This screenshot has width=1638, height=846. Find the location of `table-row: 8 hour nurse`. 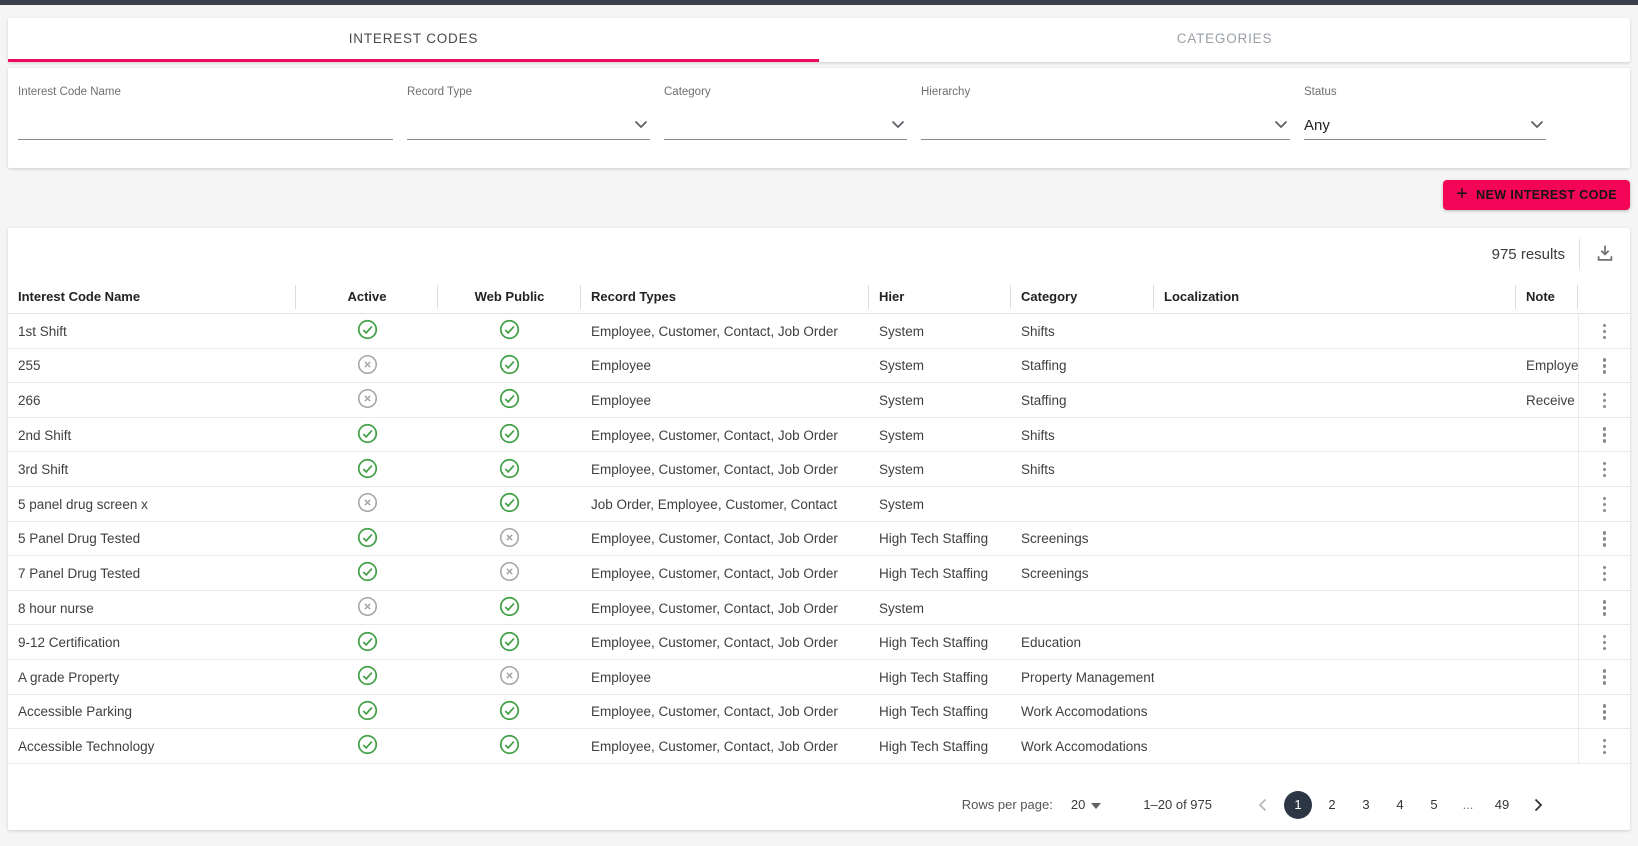

table-row: 8 hour nurse is located at coordinates (819, 608).